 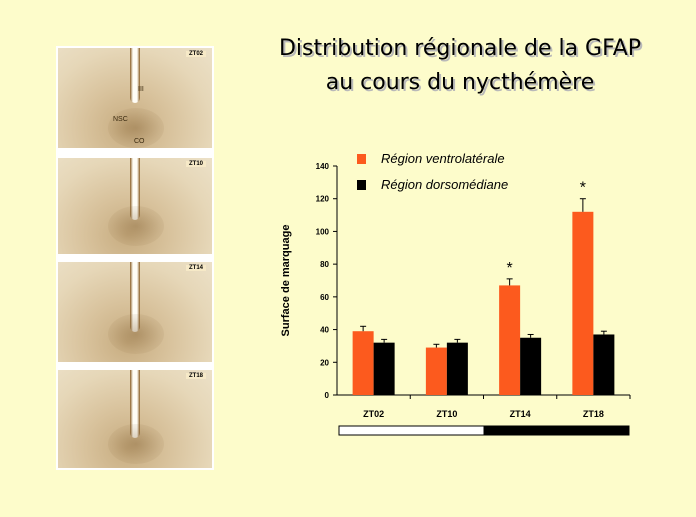 I want to click on histology-panel-label: ZT14, so click(x=195, y=268).